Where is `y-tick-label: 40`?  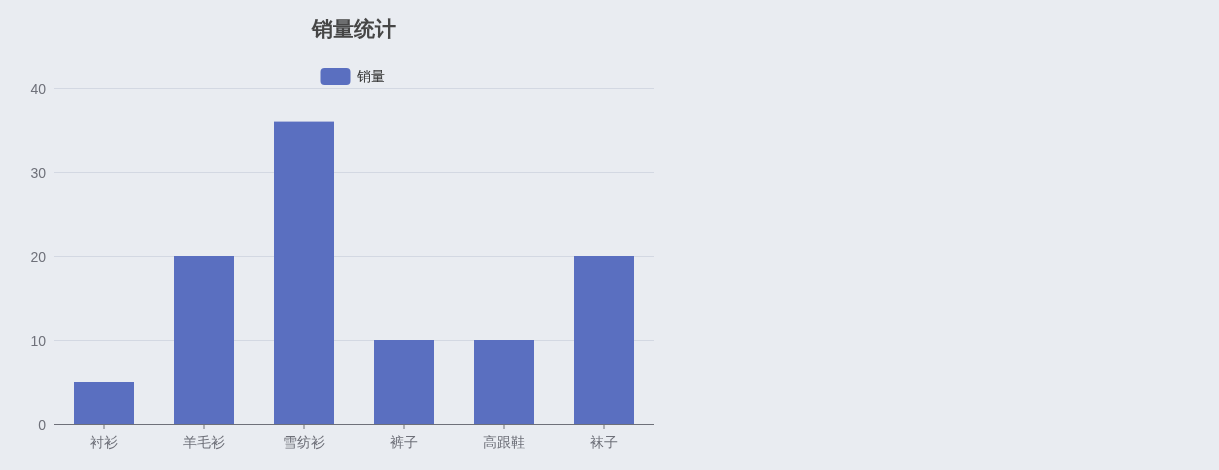 y-tick-label: 40 is located at coordinates (38, 88).